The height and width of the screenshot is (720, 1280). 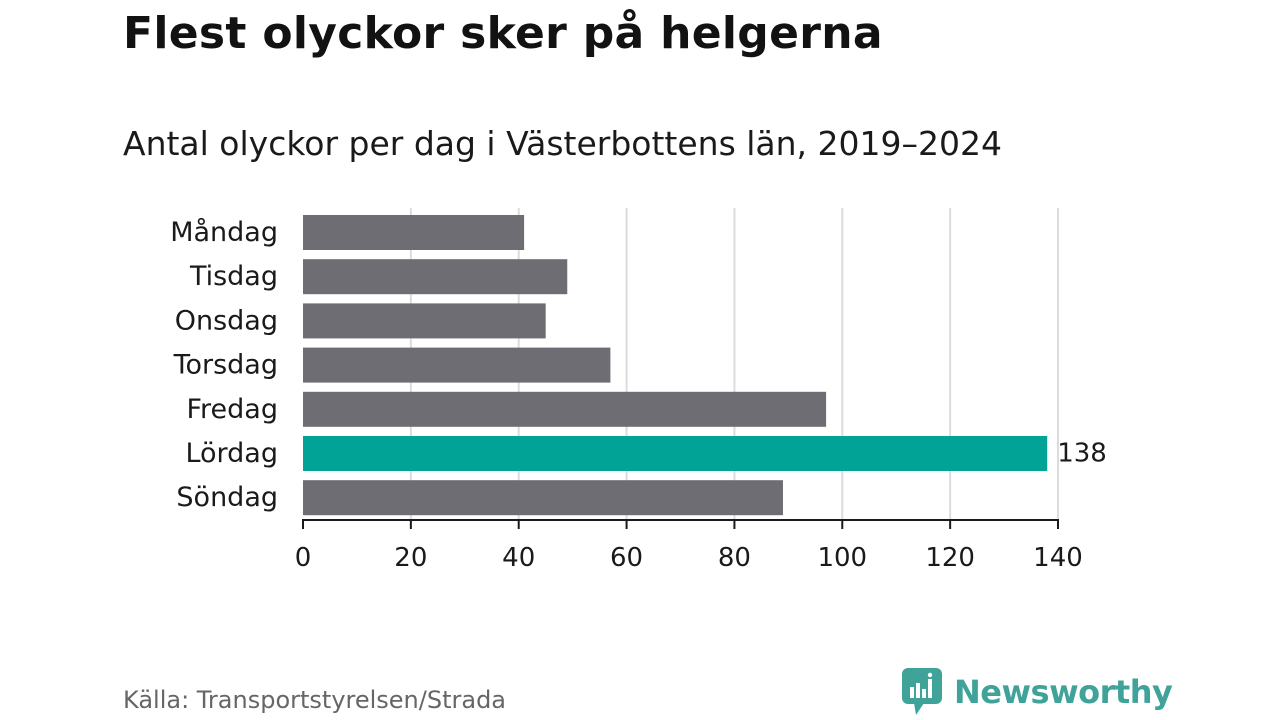 I want to click on bar-måndag, so click(x=414, y=232).